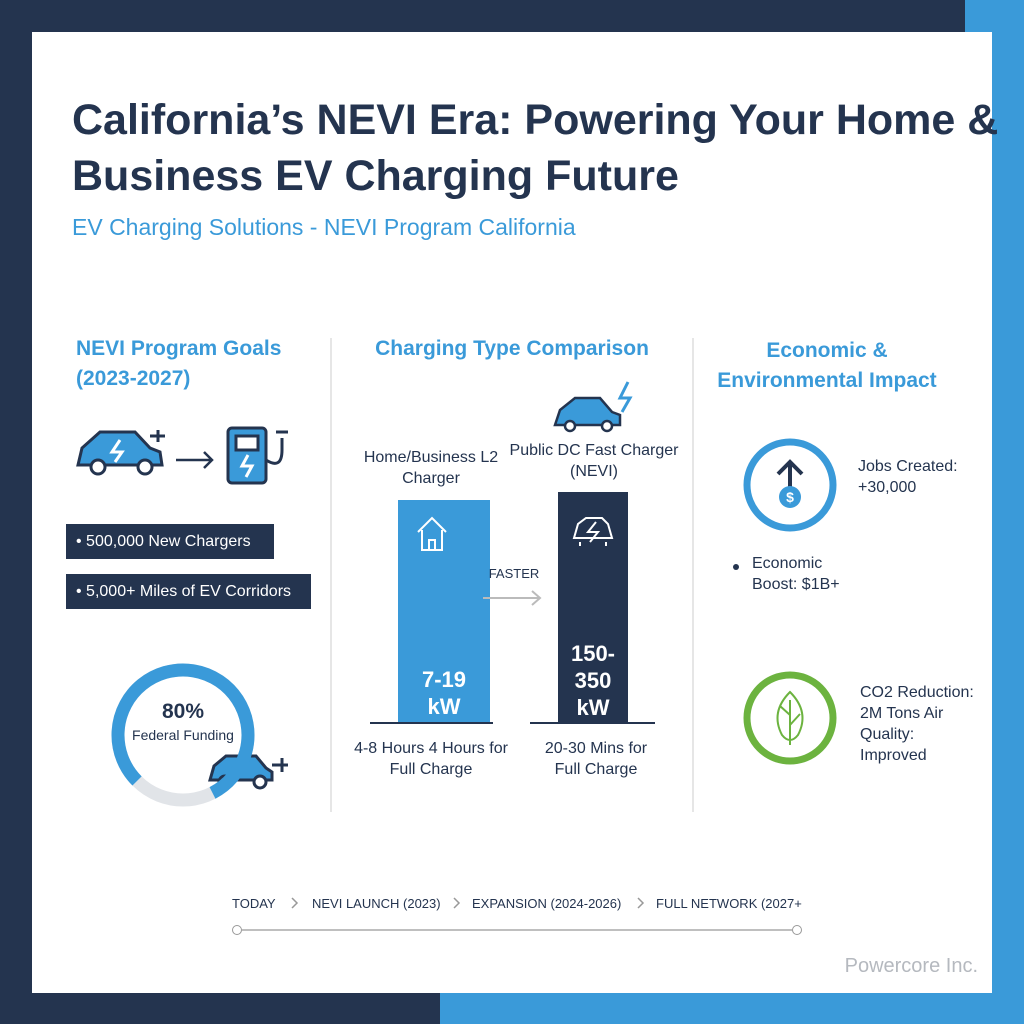 The height and width of the screenshot is (1024, 1024). What do you see at coordinates (432, 533) in the screenshot?
I see `house-icon` at bounding box center [432, 533].